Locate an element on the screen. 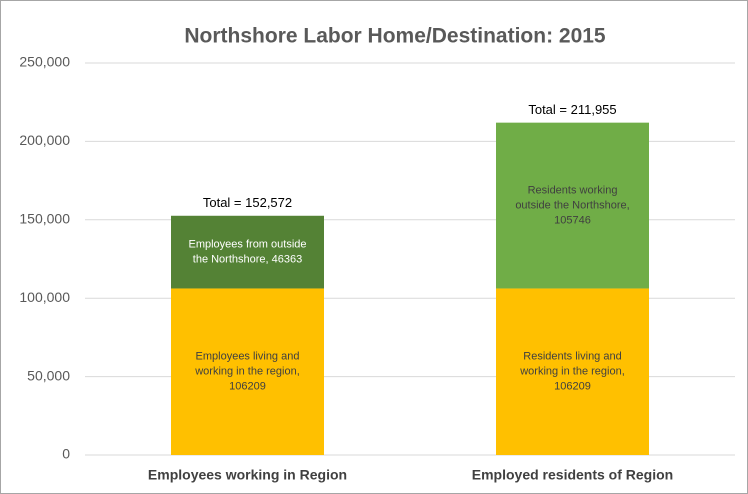  y-tick-label: 50,000 is located at coordinates (48, 375).